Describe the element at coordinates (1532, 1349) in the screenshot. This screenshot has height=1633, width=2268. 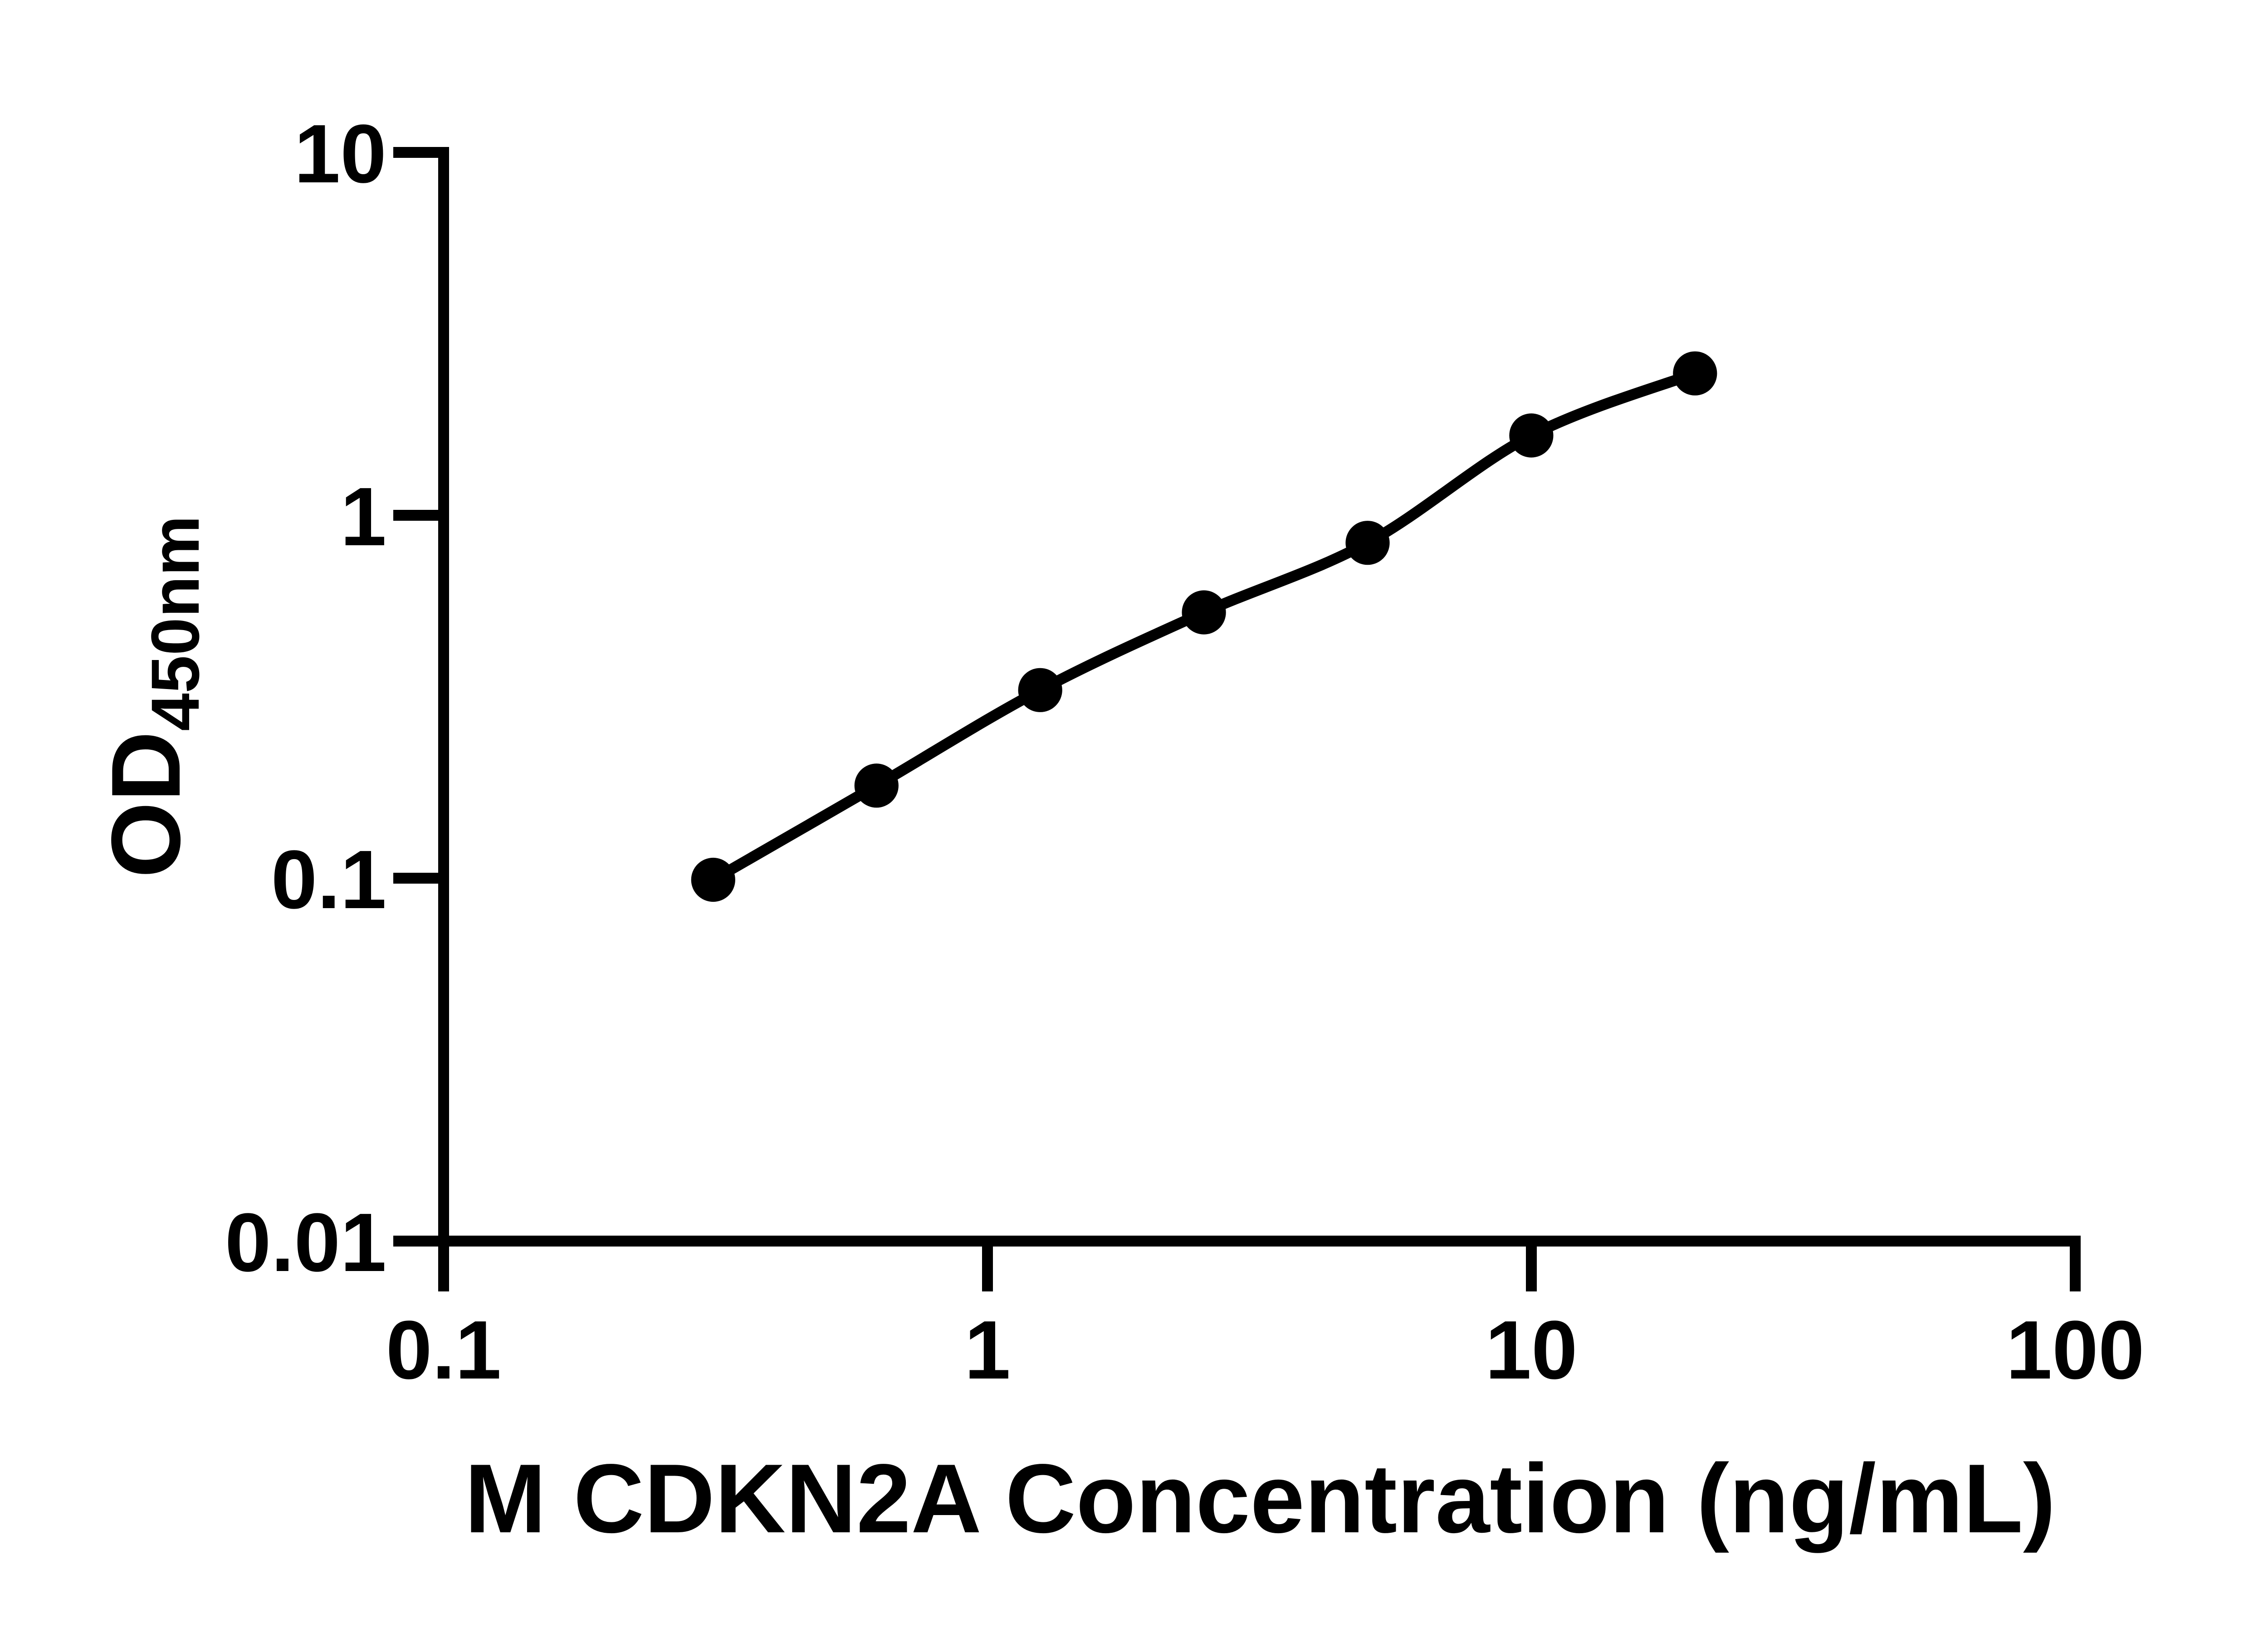
I see `x-tick-label: 10` at that location.